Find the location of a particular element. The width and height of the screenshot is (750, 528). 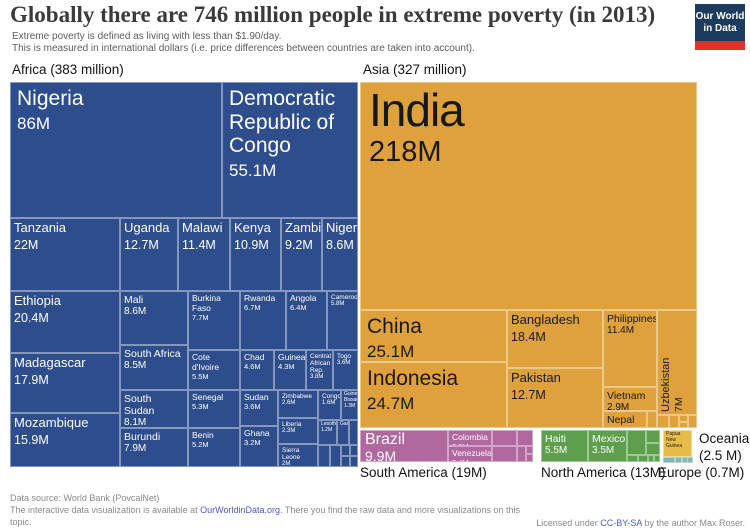

treemap-cell-malawi: Malawi 11.4M is located at coordinates (204, 254).